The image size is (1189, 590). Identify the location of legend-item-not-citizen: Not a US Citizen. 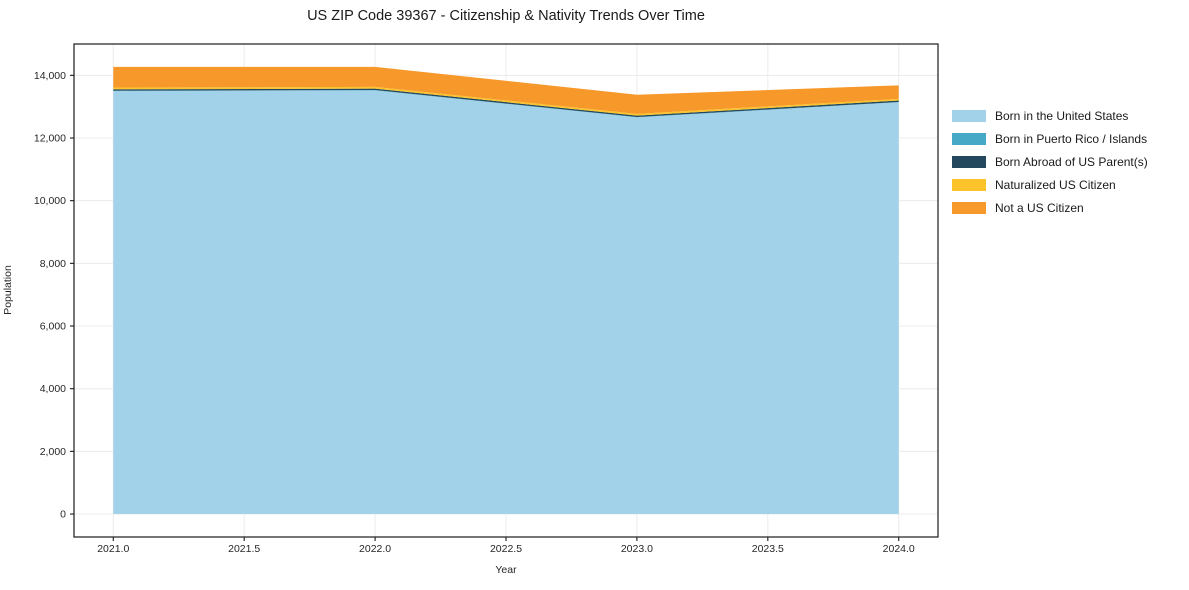
(1050, 207).